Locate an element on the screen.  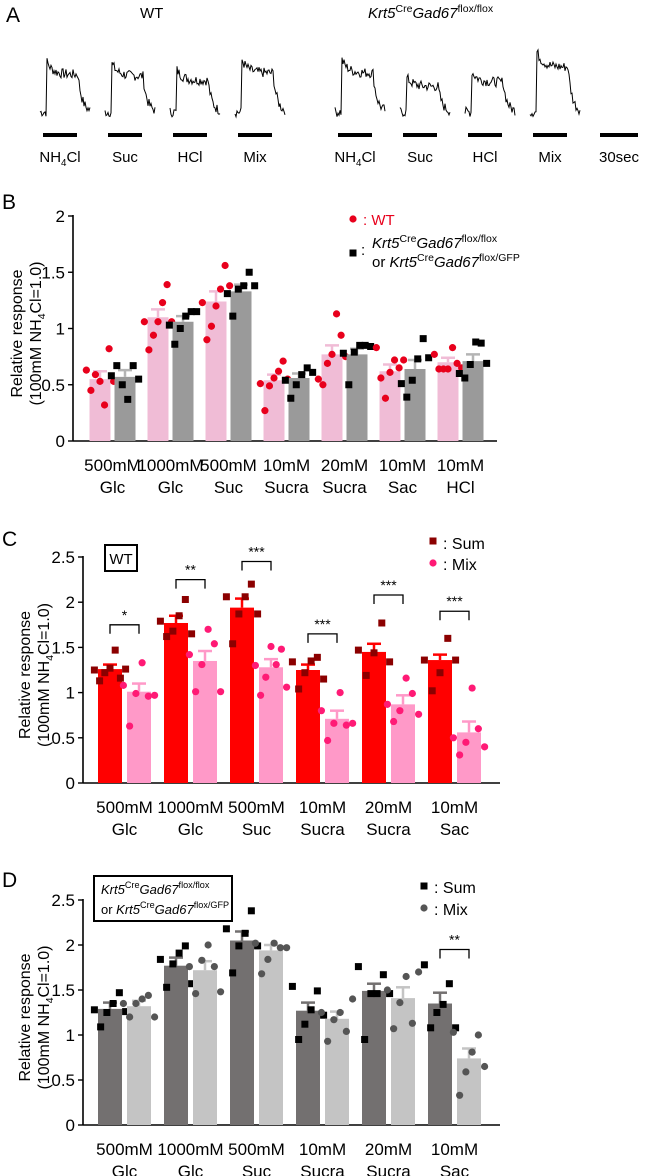
panel-letter: D is located at coordinates (9, 880).